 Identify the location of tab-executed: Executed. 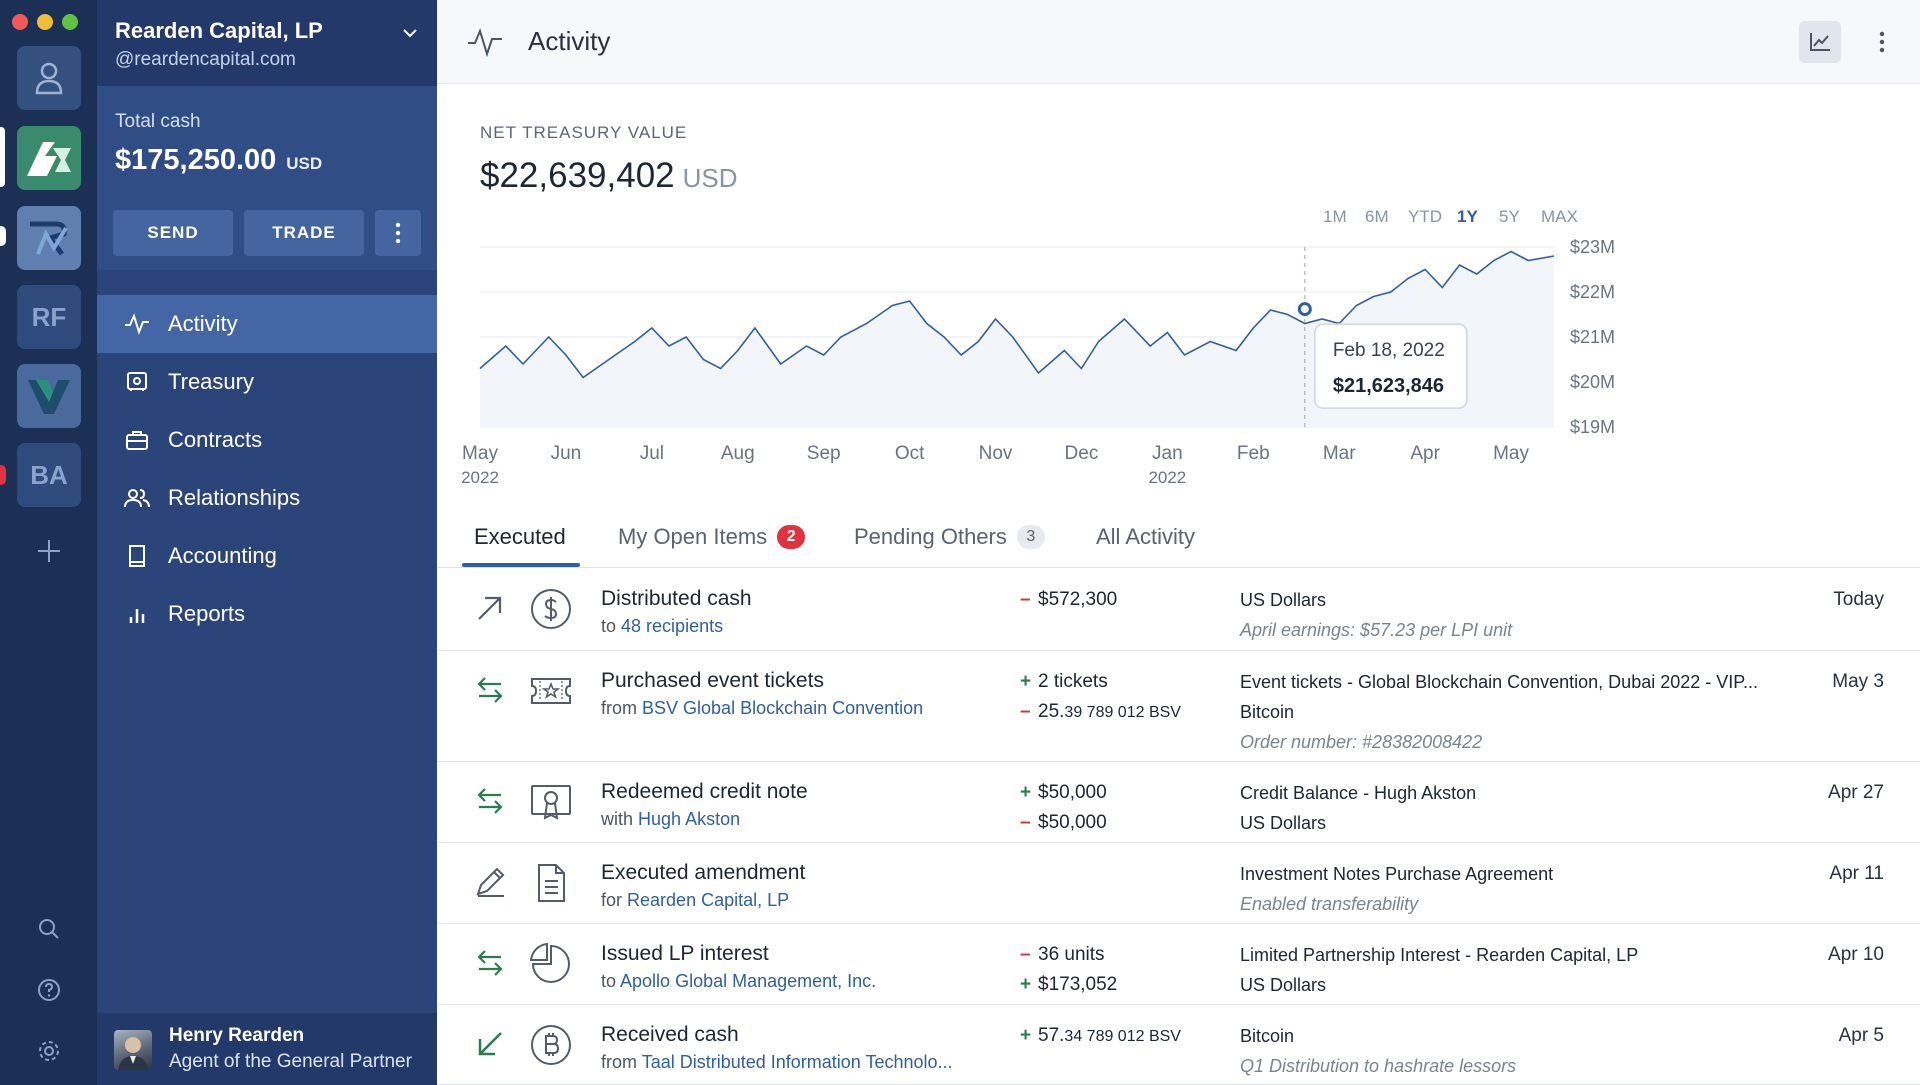
(520, 537).